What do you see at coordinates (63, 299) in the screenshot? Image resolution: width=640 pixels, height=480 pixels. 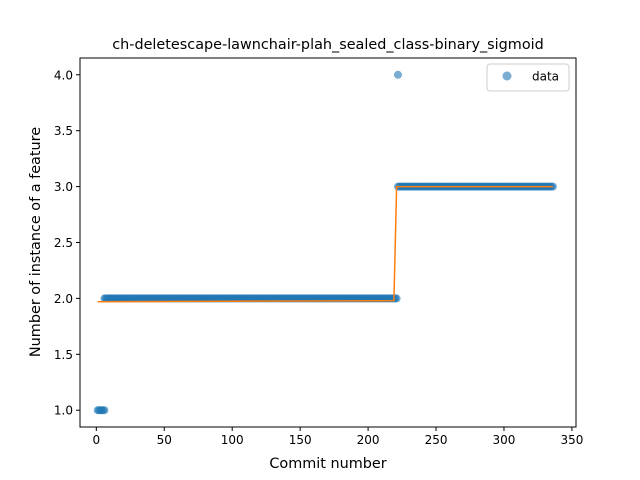 I see `y-tick-label: 2.0` at bounding box center [63, 299].